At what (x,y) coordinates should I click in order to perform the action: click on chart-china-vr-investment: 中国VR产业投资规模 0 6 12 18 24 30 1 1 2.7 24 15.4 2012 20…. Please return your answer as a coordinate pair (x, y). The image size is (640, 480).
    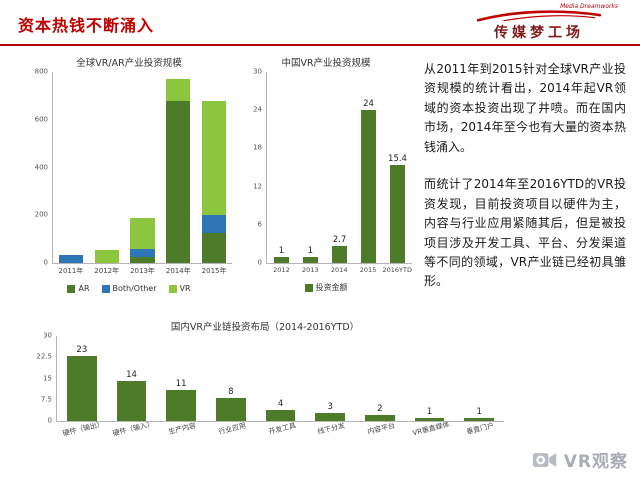
    Looking at the image, I should click on (326, 174).